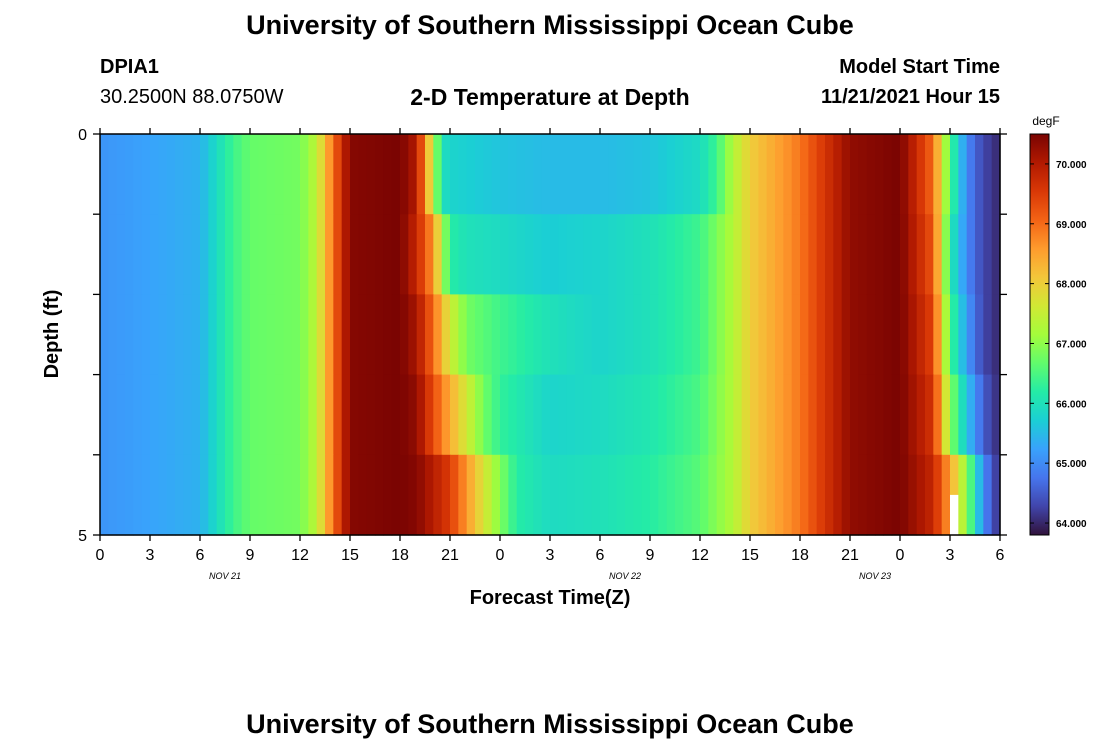 Image resolution: width=1100 pixels, height=750 pixels. I want to click on model-start-label: Model Start Time, so click(919, 67).